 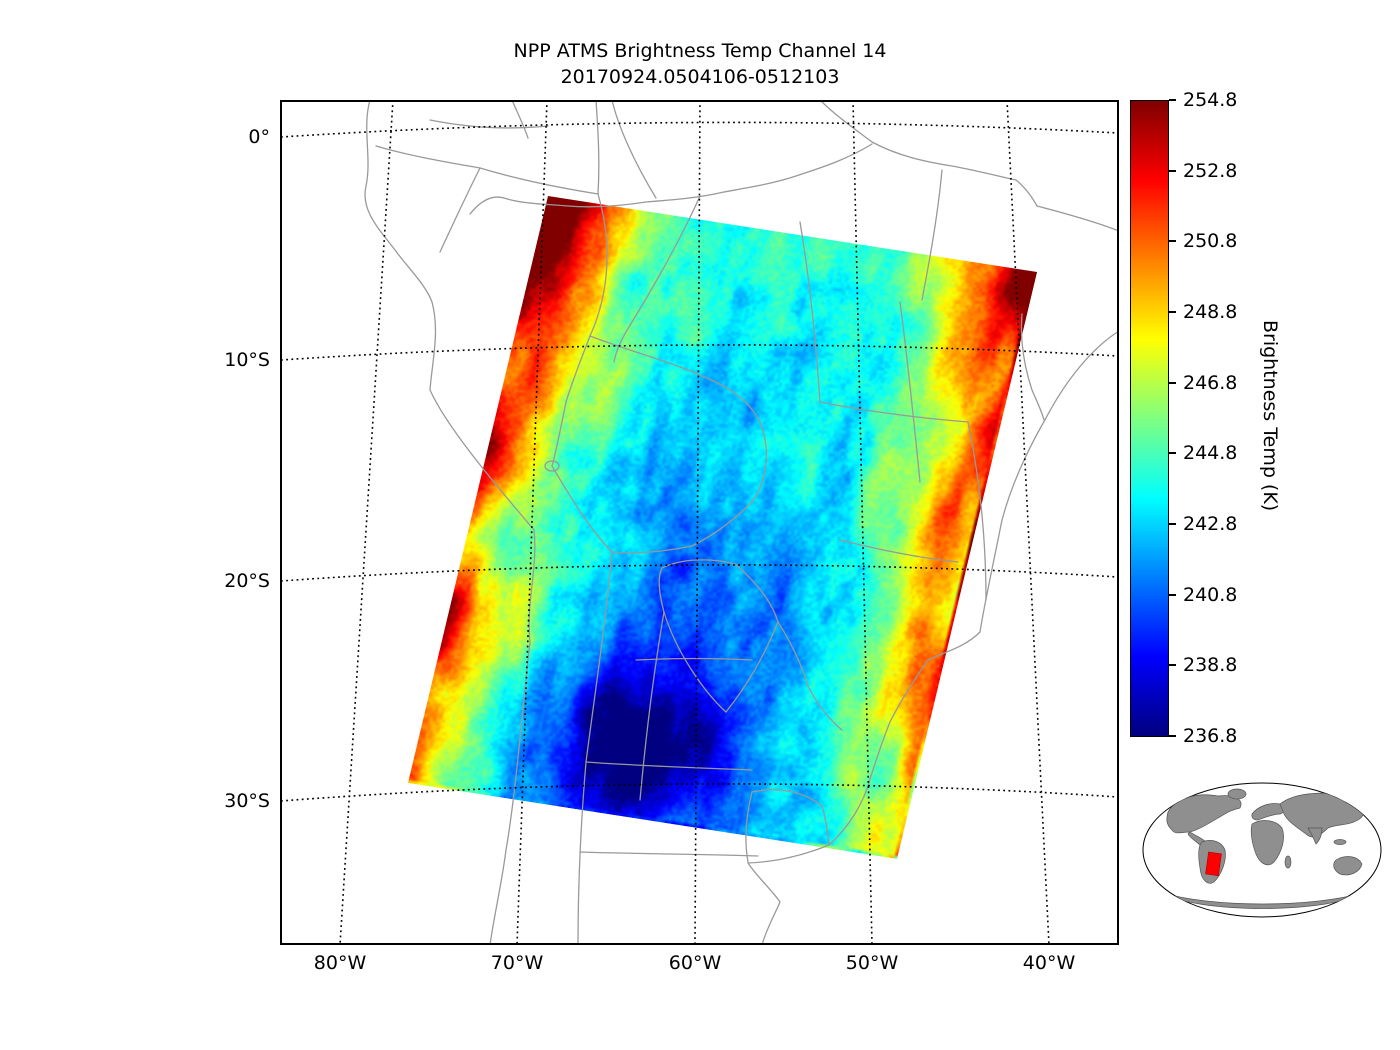 What do you see at coordinates (552, 466) in the screenshot?
I see `lake-titicaca` at bounding box center [552, 466].